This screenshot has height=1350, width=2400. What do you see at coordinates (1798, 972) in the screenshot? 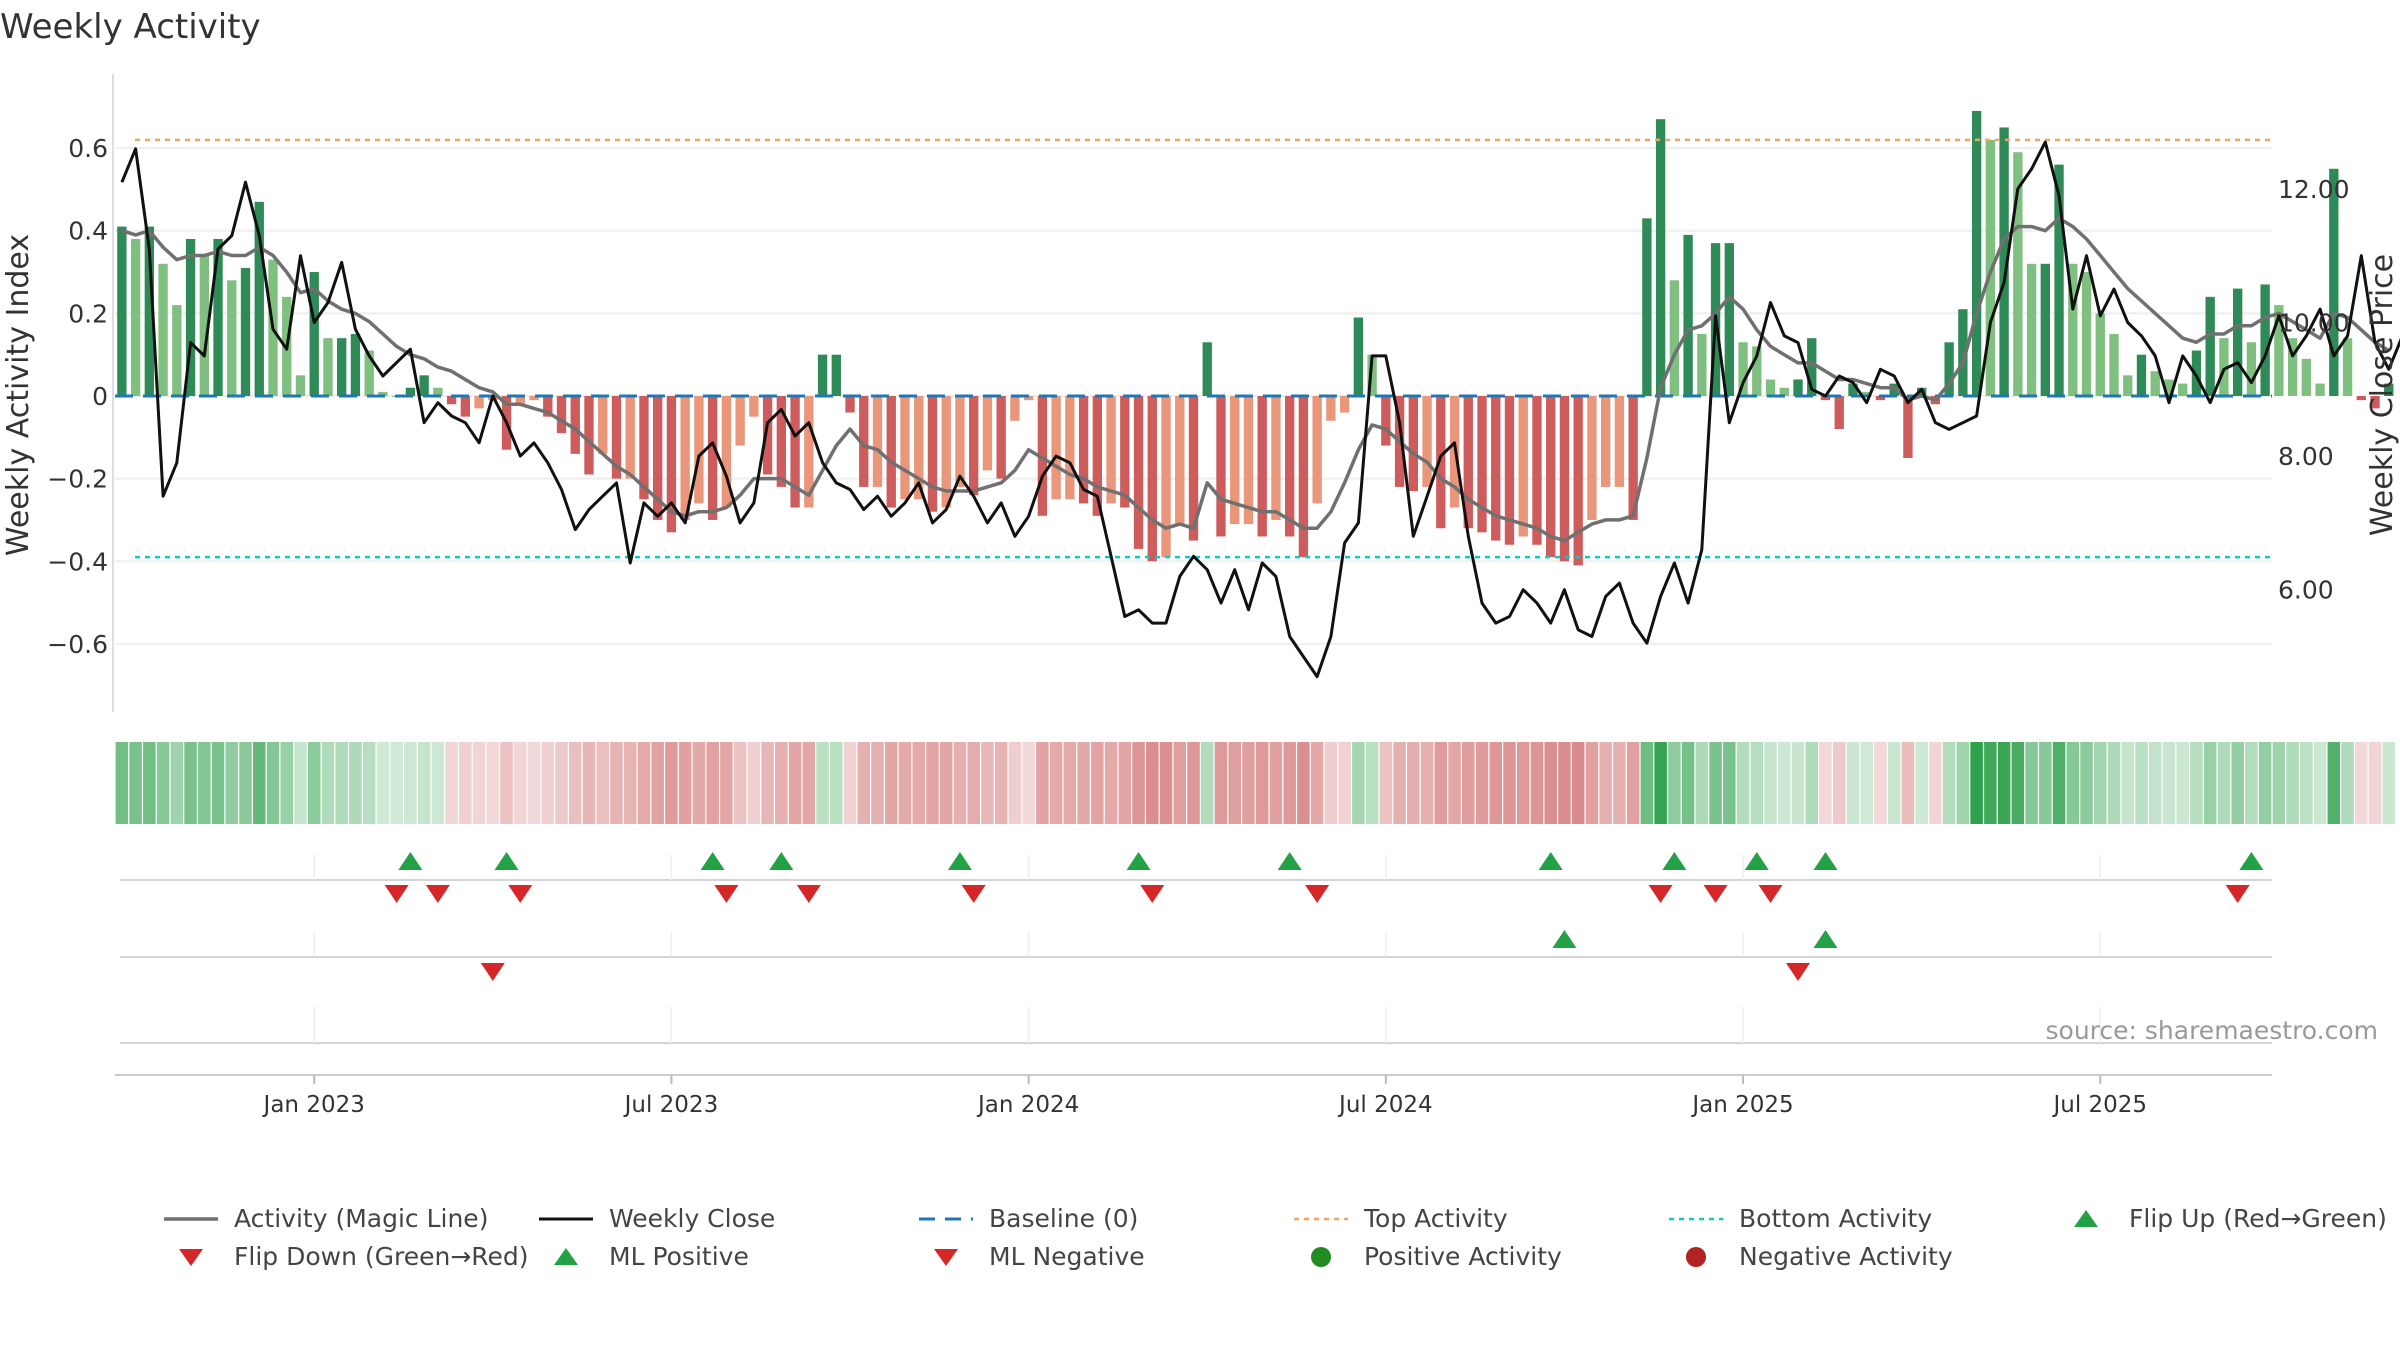
I see `ml-negative-marker` at bounding box center [1798, 972].